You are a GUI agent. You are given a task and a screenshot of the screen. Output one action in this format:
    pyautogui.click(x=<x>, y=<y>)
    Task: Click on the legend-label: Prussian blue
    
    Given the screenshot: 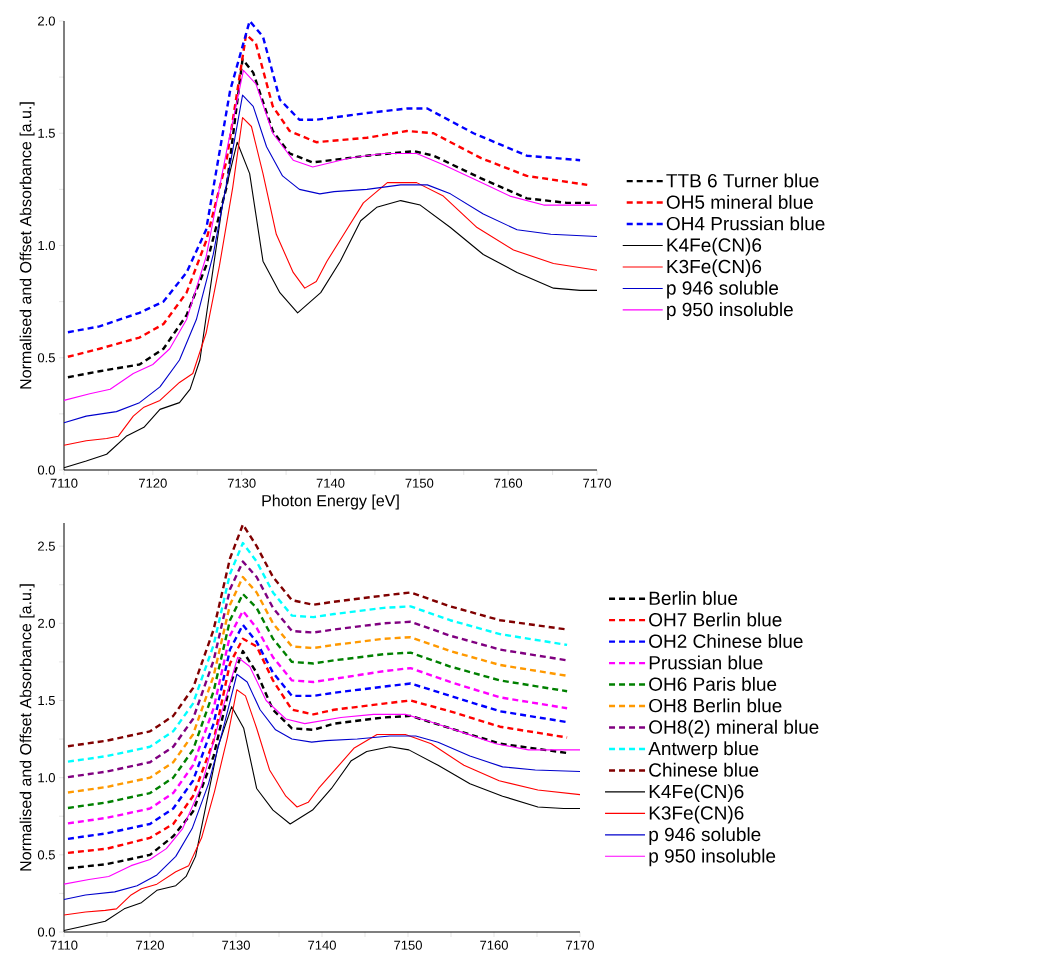 What is the action you would take?
    pyautogui.click(x=706, y=662)
    